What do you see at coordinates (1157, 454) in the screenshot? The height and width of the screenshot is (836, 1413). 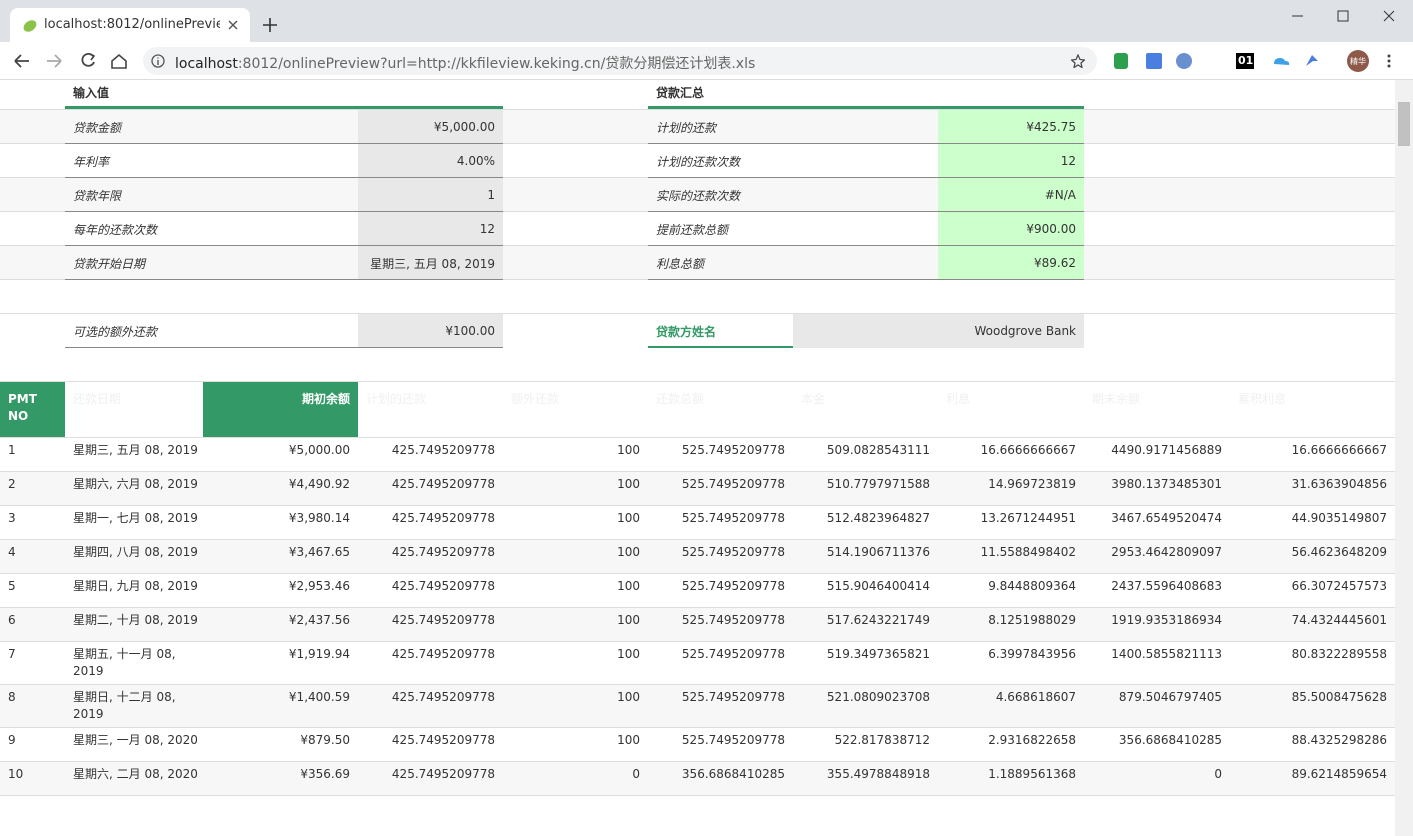 I see `cell: 4490.9171456889` at bounding box center [1157, 454].